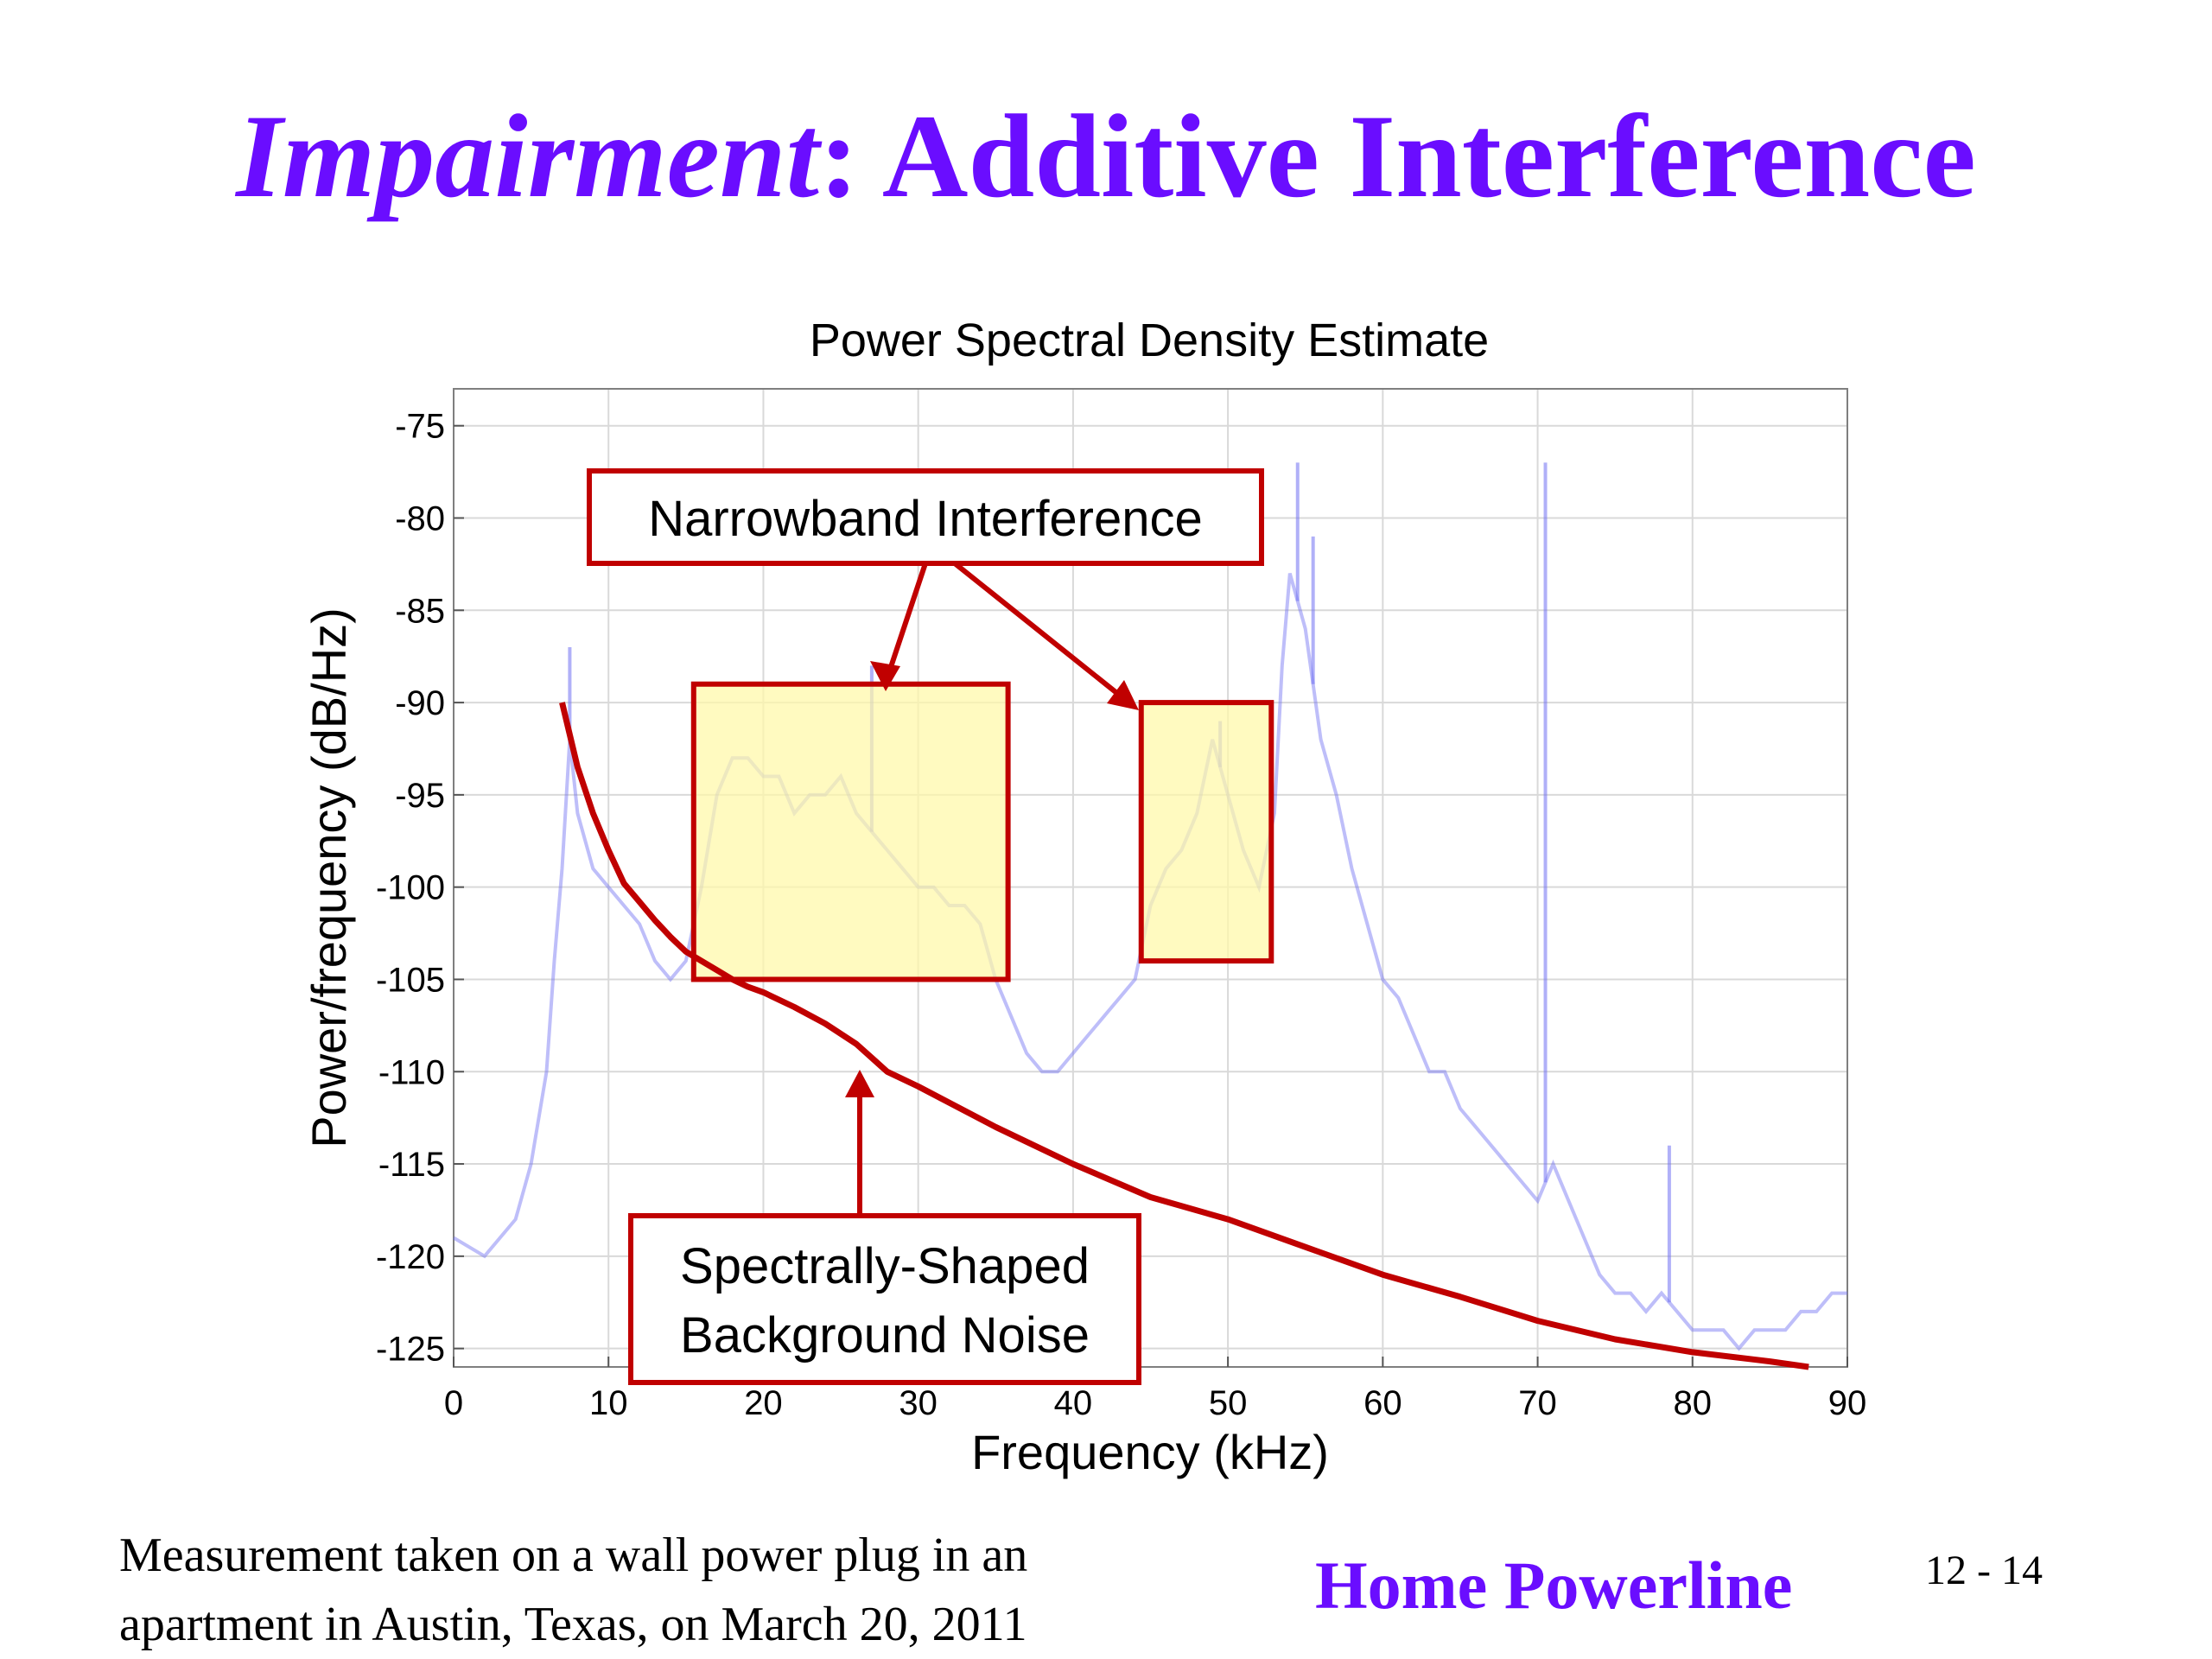  What do you see at coordinates (885, 1335) in the screenshot?
I see `noise-label-line2: Background Noise` at bounding box center [885, 1335].